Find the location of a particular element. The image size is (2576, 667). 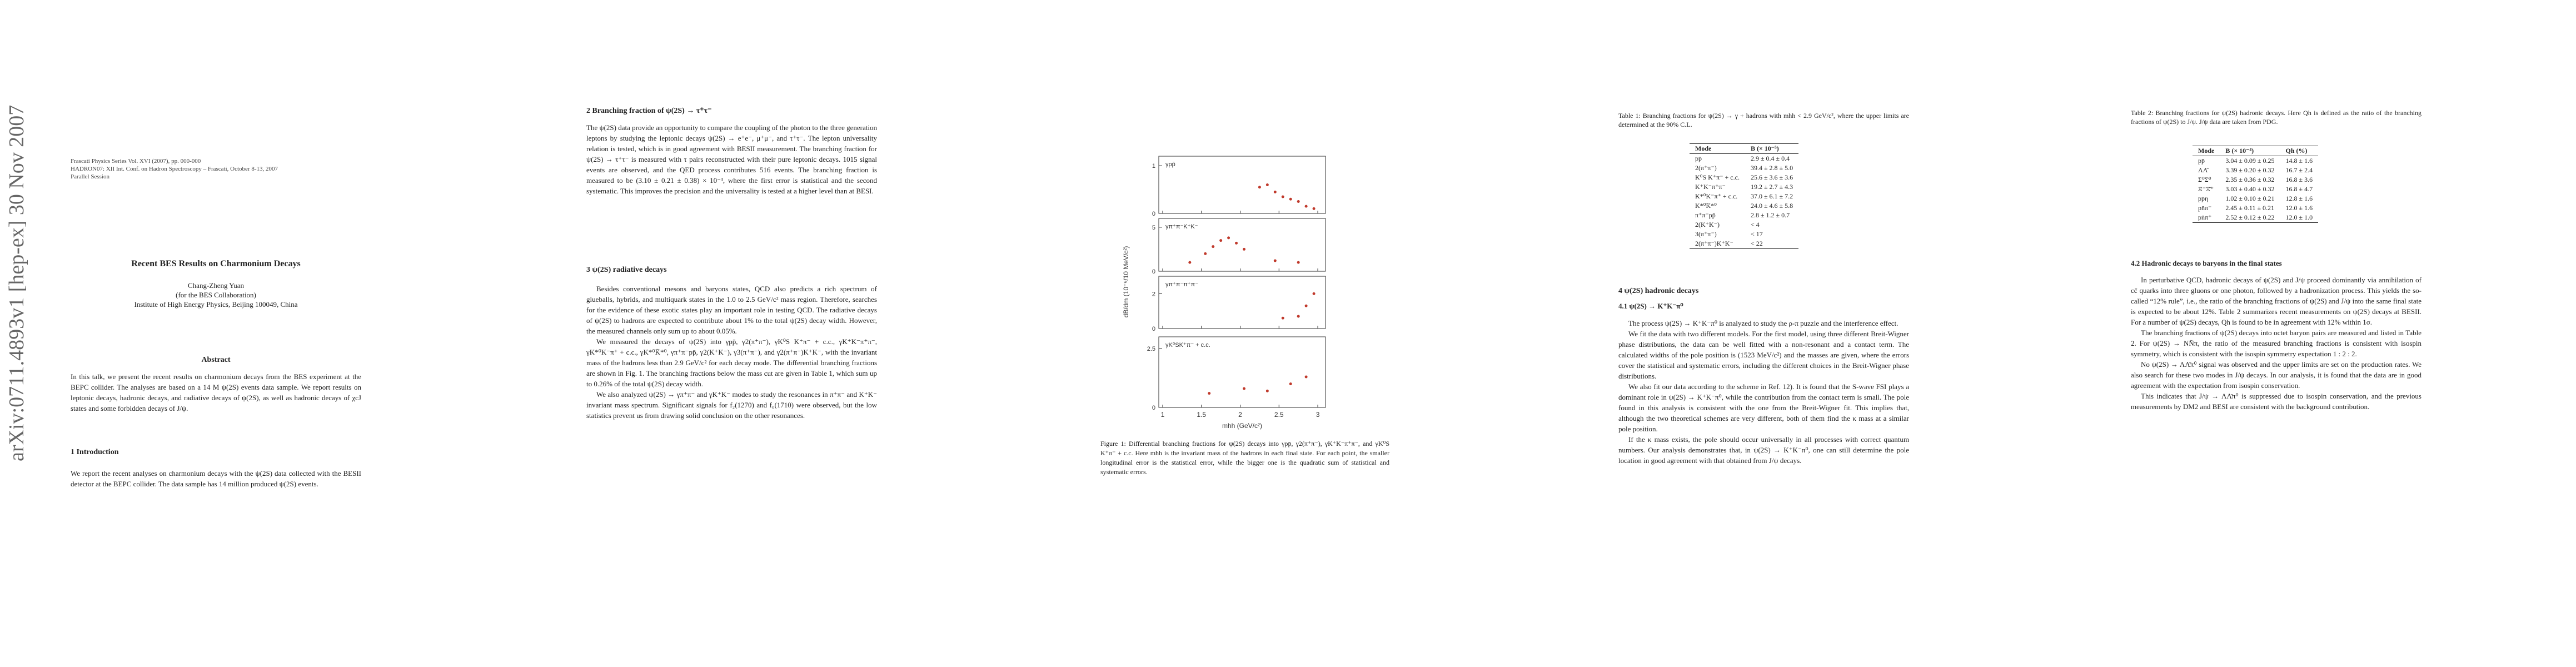

table-cell: 24.0 ± 4.6 ± 5.8 is located at coordinates (1771, 206).